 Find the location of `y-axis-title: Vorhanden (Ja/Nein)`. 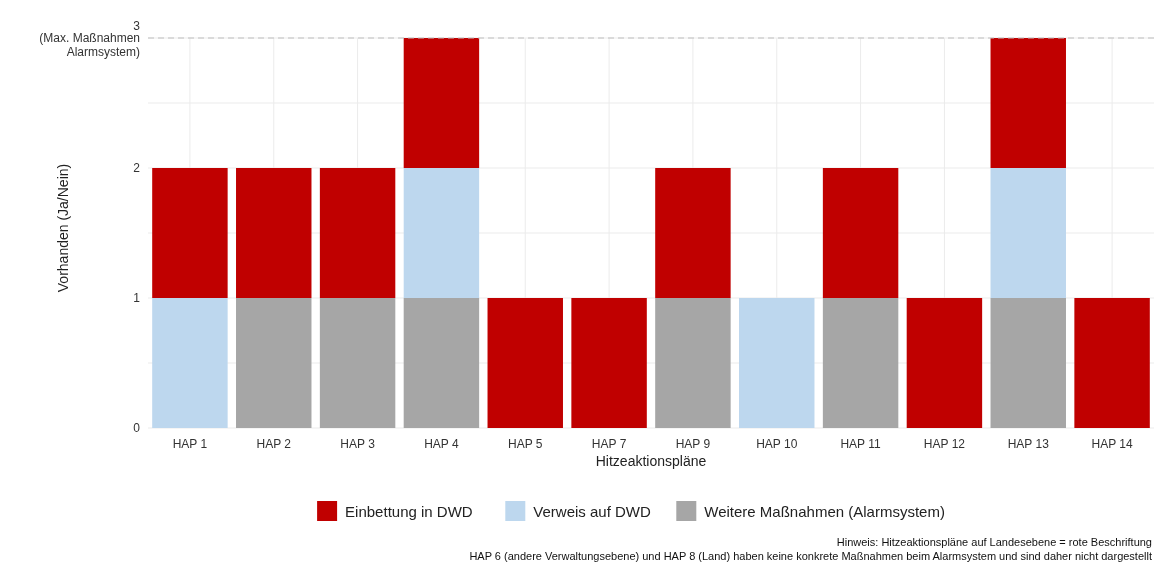

y-axis-title: Vorhanden (Ja/Nein) is located at coordinates (63, 228).